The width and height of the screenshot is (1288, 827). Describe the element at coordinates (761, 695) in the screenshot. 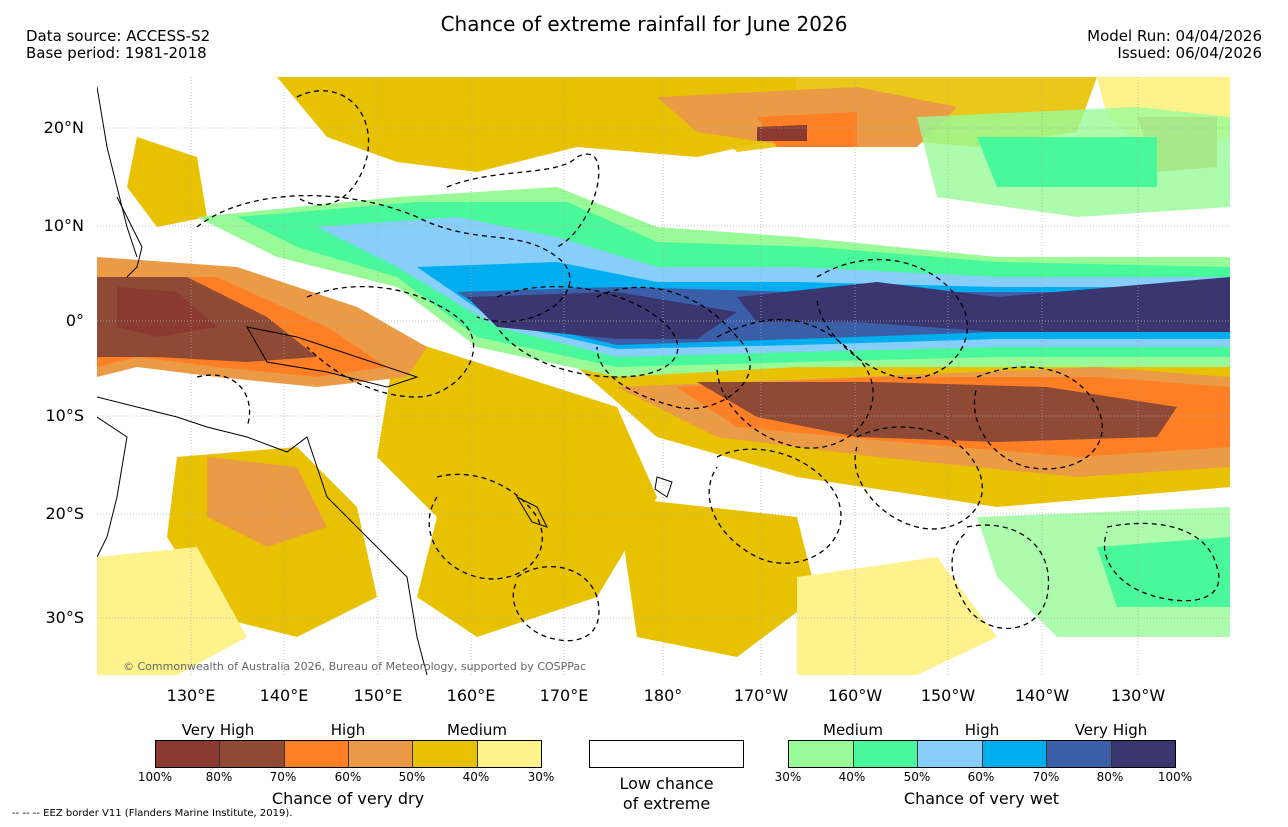

I see `lon-label-170w: 170°W` at that location.